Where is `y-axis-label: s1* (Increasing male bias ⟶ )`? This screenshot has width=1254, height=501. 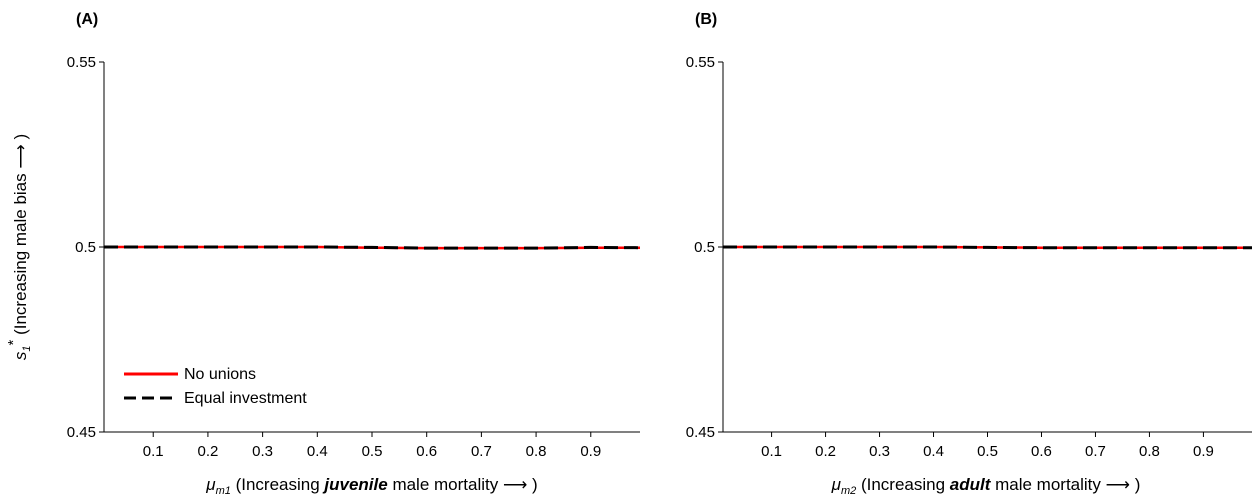 y-axis-label: s1* (Increasing male bias ⟶ ) is located at coordinates (19, 247).